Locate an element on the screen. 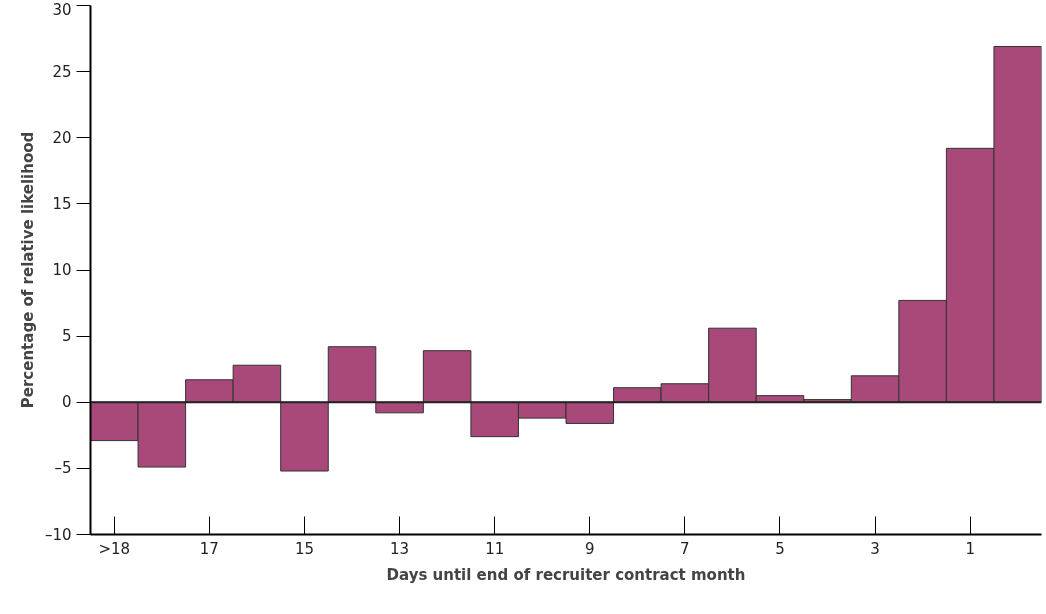 The width and height of the screenshot is (1046, 614). x-axis-title: Days until end of recruiter contract month is located at coordinates (566, 574).